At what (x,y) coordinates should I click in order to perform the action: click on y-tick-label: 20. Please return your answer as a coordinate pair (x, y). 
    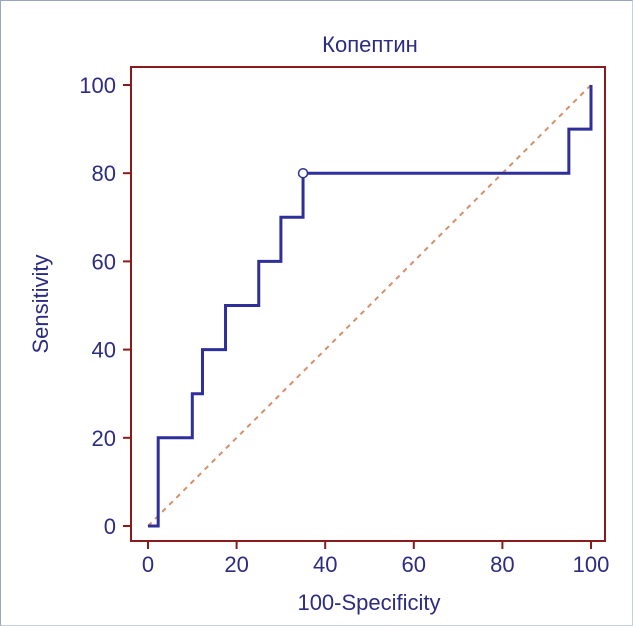
    Looking at the image, I should click on (104, 438).